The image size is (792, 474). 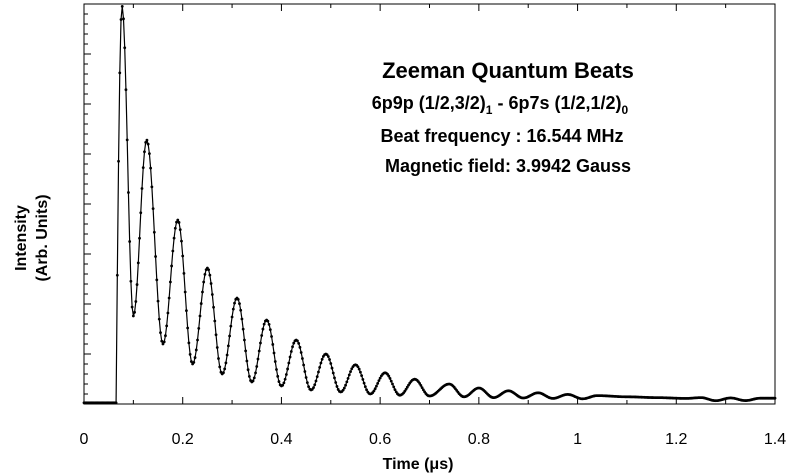 I want to click on annotation-magnetic-field: Magnetic field: 3.9942 Gauss, so click(x=508, y=166).